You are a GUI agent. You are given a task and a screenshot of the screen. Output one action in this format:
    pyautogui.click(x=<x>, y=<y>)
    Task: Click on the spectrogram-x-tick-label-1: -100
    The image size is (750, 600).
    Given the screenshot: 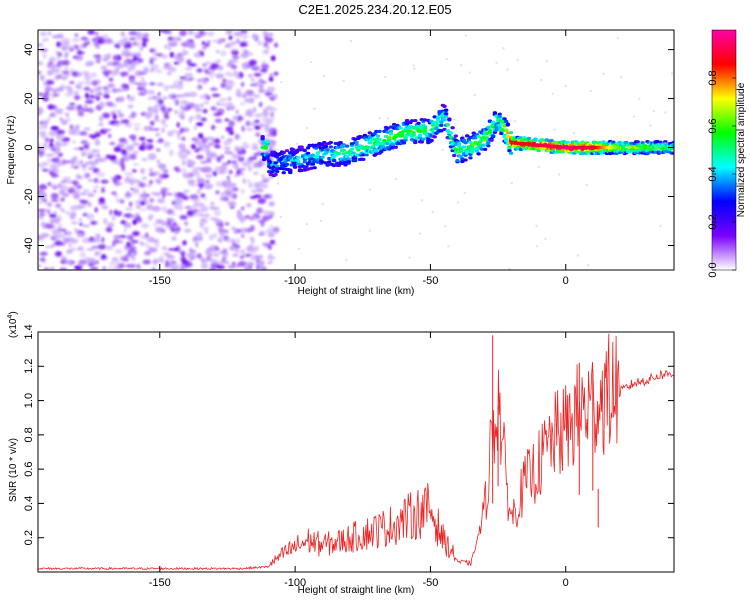 What is the action you would take?
    pyautogui.click(x=295, y=281)
    